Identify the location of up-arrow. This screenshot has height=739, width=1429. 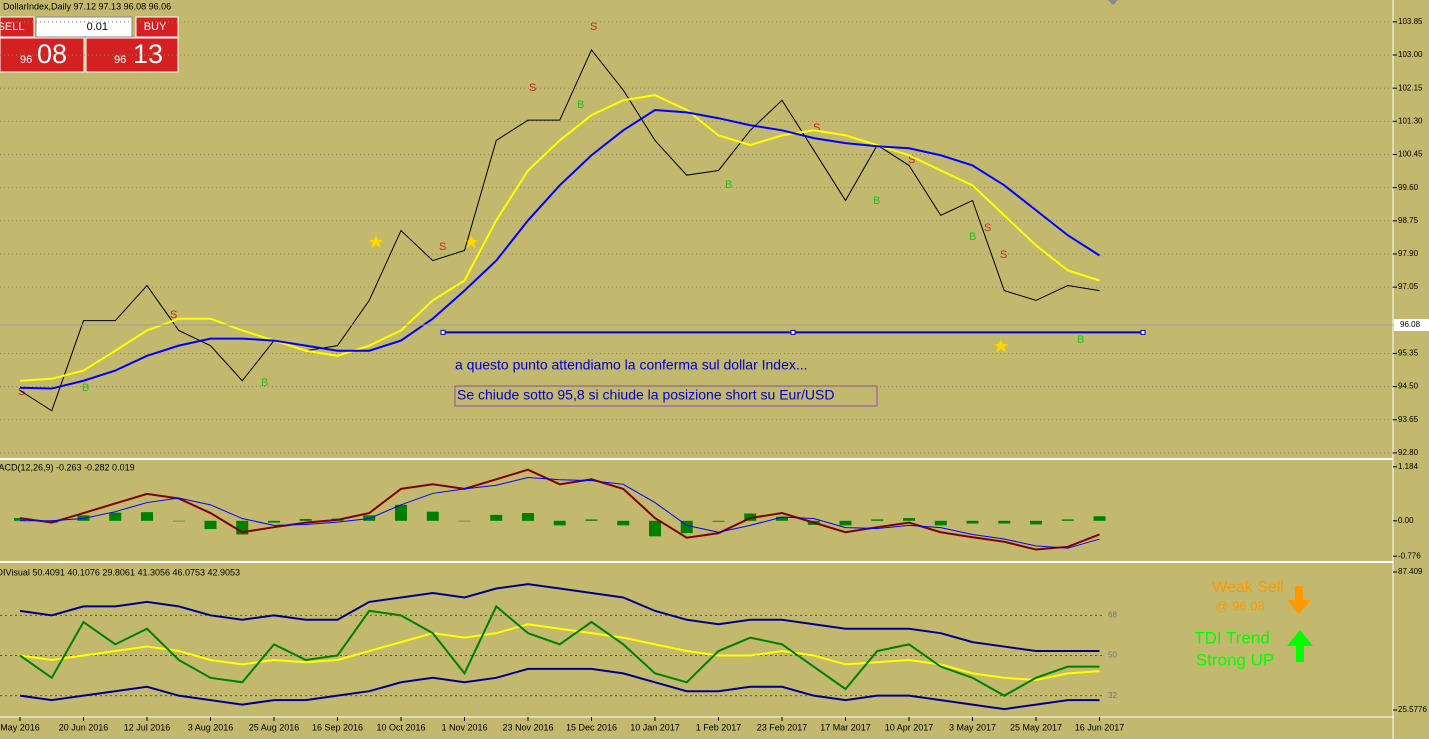
(1300, 646).